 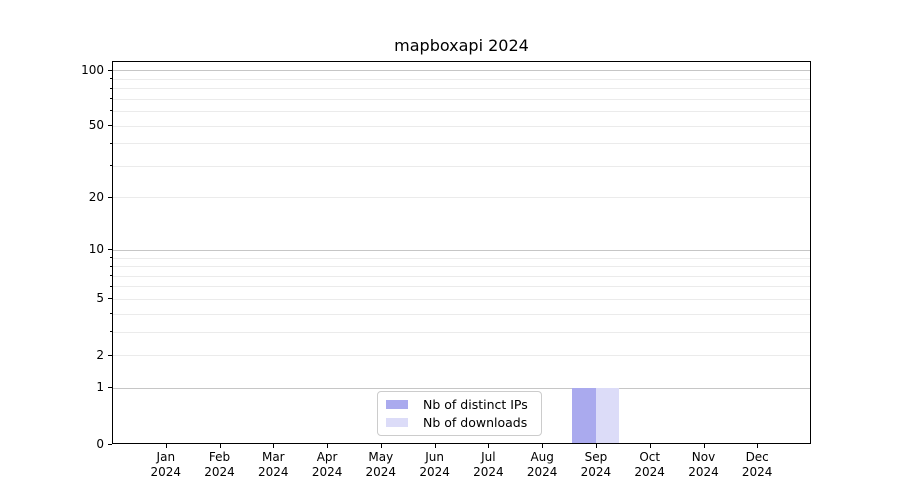 What do you see at coordinates (92, 69) in the screenshot?
I see `y-tick-label: 100` at bounding box center [92, 69].